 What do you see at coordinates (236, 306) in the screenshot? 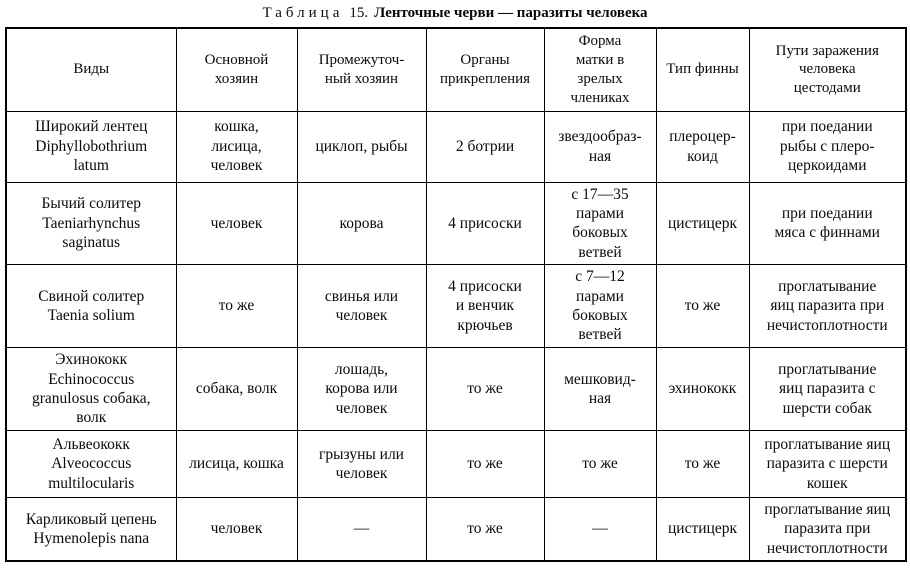
I see `cell-main-host: то же` at bounding box center [236, 306].